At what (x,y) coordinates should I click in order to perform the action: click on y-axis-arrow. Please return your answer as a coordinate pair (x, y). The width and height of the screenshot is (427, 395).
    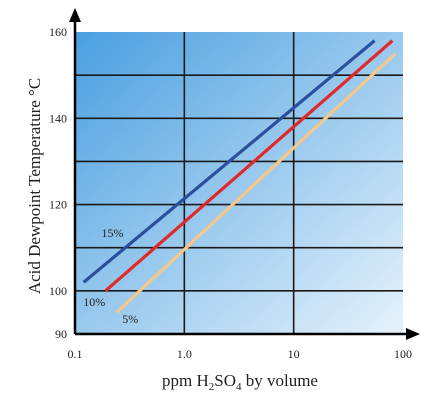
    Looking at the image, I should click on (75, 15).